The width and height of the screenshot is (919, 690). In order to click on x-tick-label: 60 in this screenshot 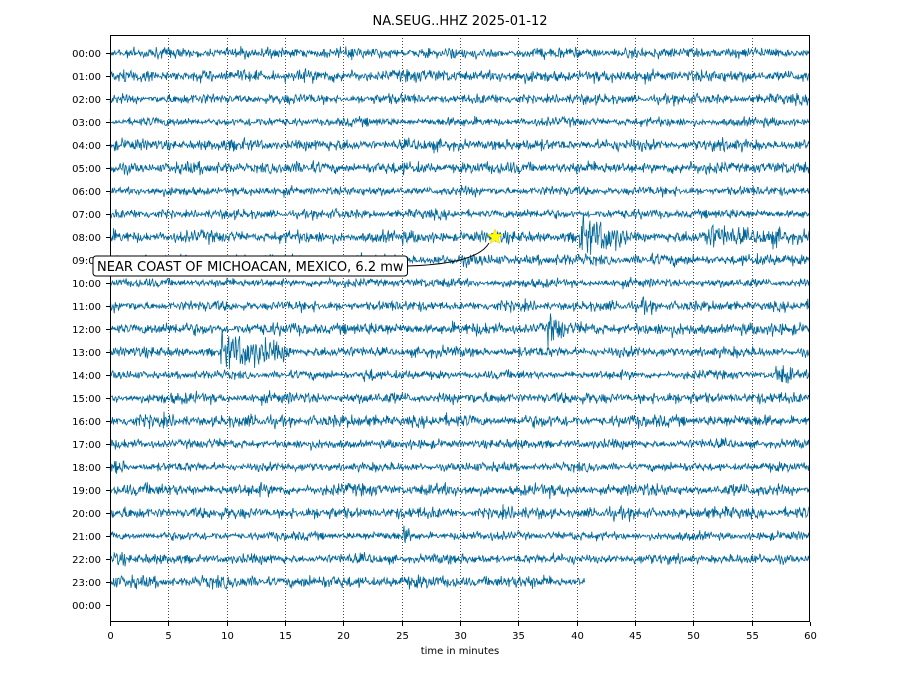, I will do `click(810, 636)`.